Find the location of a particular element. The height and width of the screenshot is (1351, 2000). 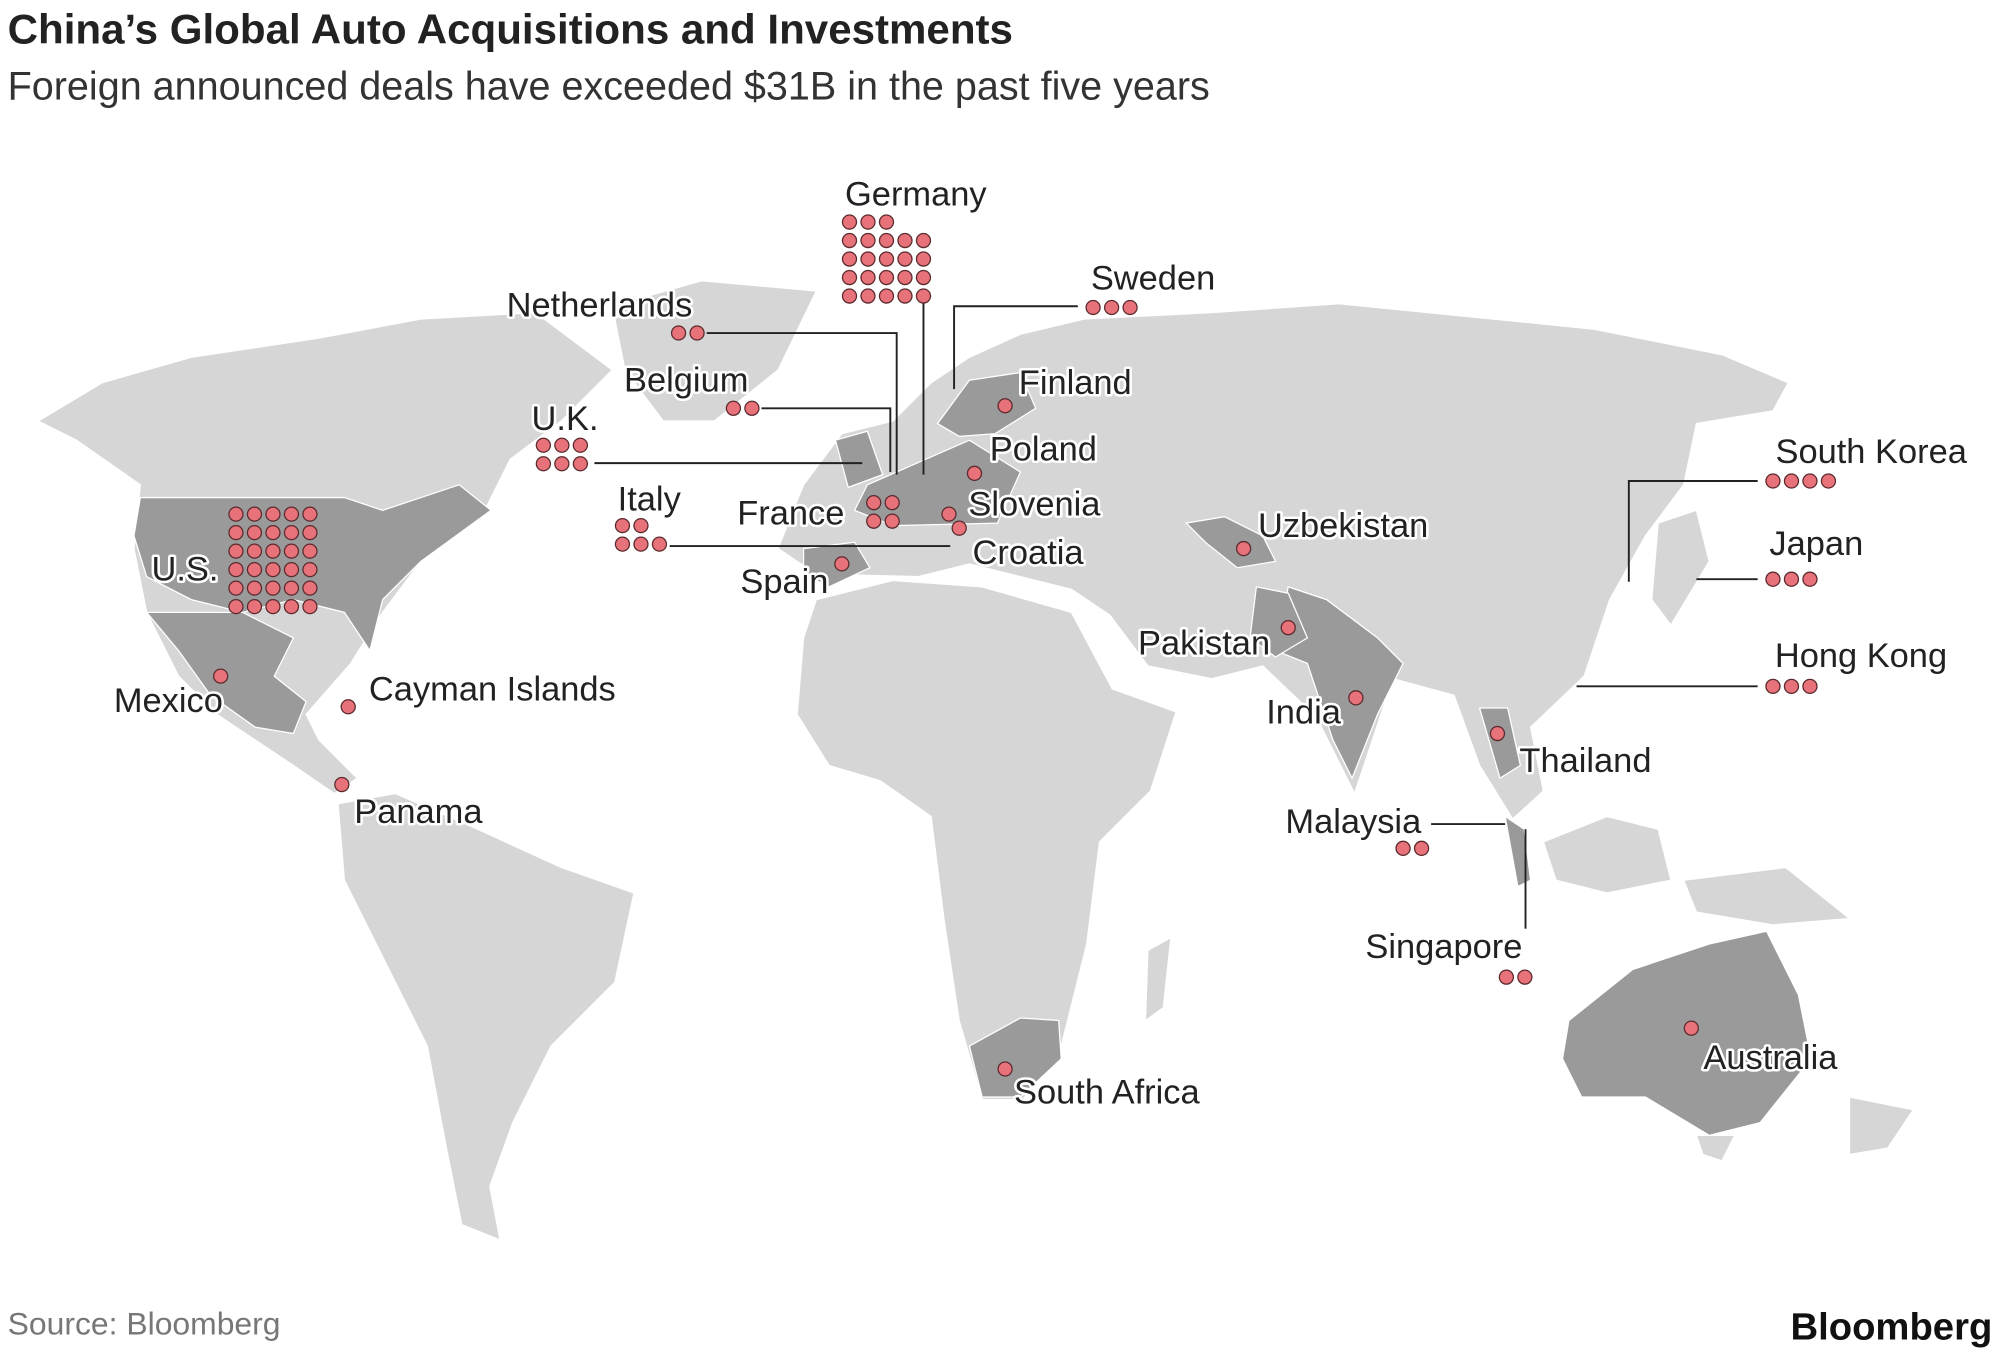

country-label: Cayman Islands is located at coordinates (492, 689).